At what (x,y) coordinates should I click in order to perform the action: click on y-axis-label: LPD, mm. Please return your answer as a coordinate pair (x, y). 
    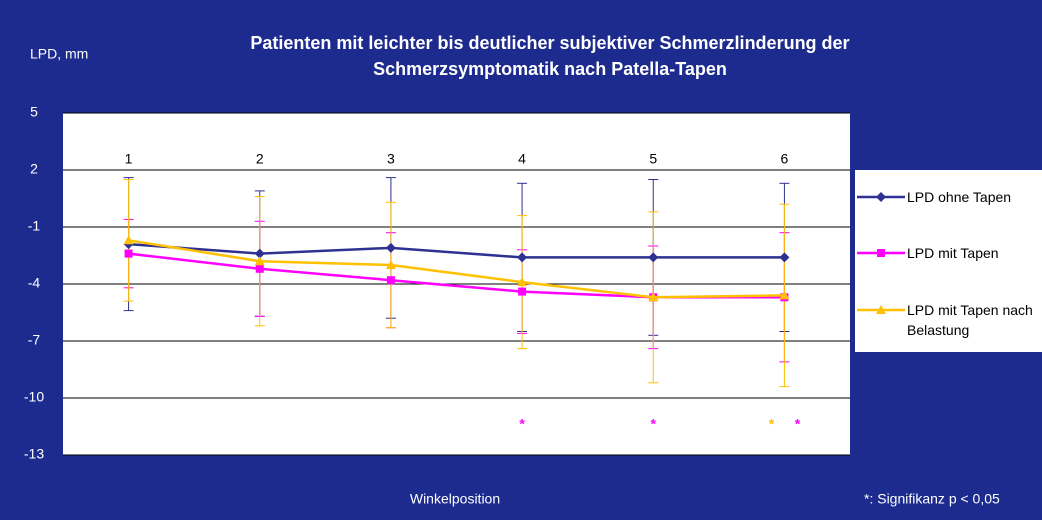
    Looking at the image, I should click on (59, 54).